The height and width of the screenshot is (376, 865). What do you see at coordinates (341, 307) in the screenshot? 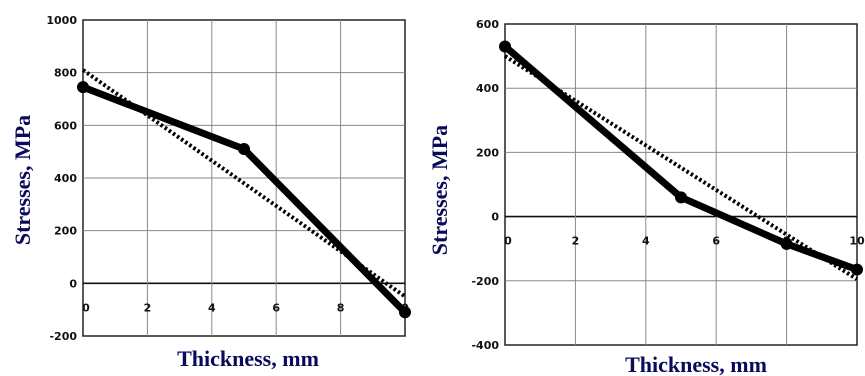
I see `x-tick-label: 8` at bounding box center [341, 307].